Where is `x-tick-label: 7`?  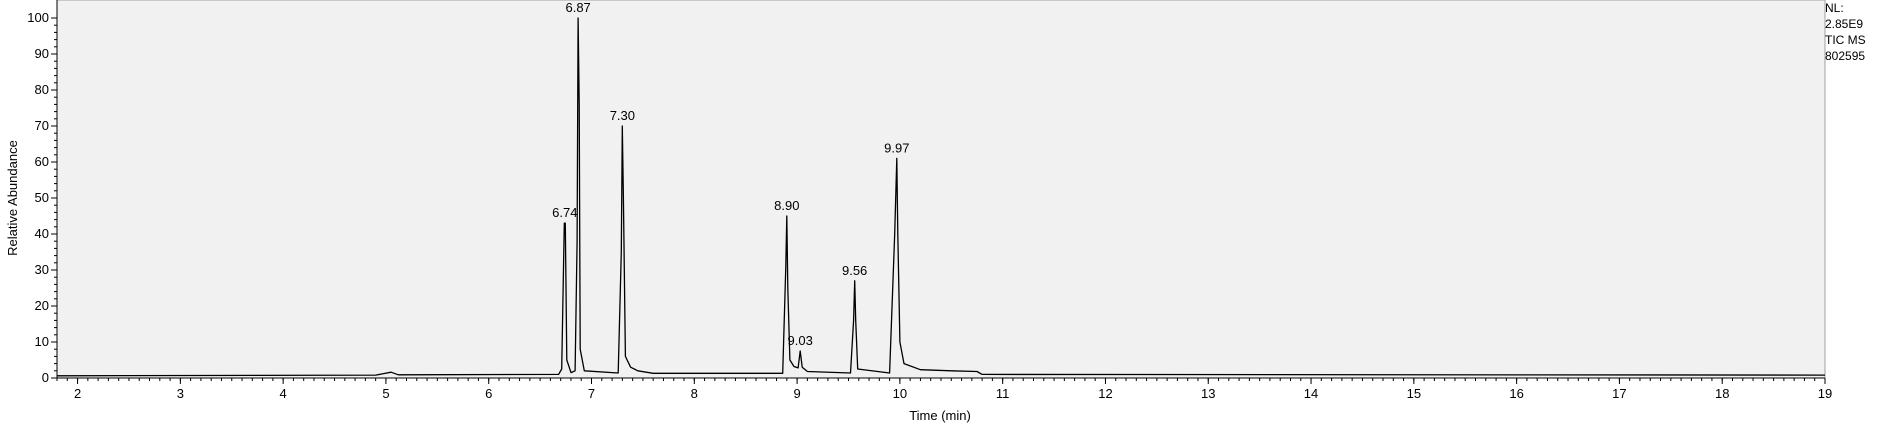 x-tick-label: 7 is located at coordinates (591, 393).